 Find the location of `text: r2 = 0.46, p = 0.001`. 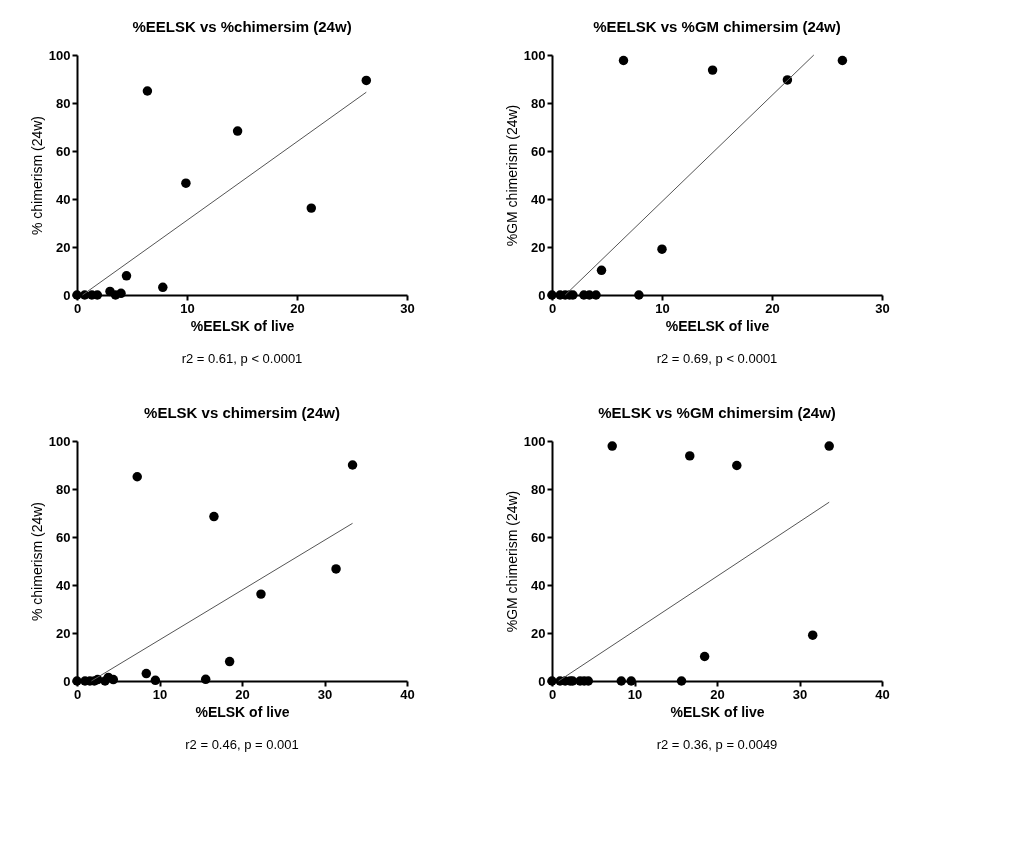

text: r2 = 0.46, p = 0.001 is located at coordinates (242, 744).